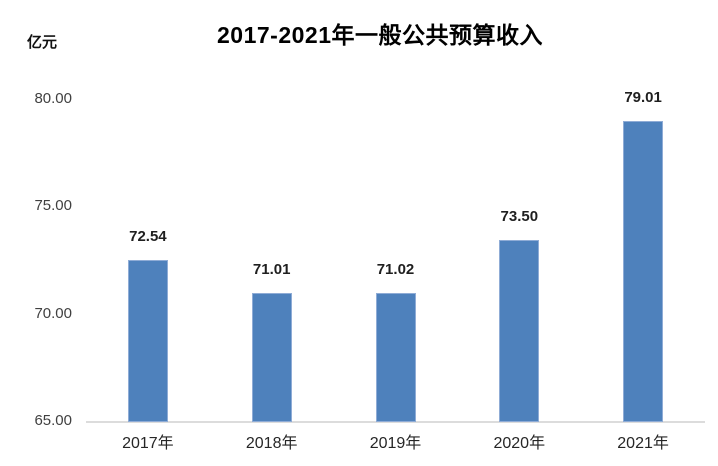  Describe the element at coordinates (53, 313) in the screenshot. I see `y-axis-tick-label: 70.00` at that location.